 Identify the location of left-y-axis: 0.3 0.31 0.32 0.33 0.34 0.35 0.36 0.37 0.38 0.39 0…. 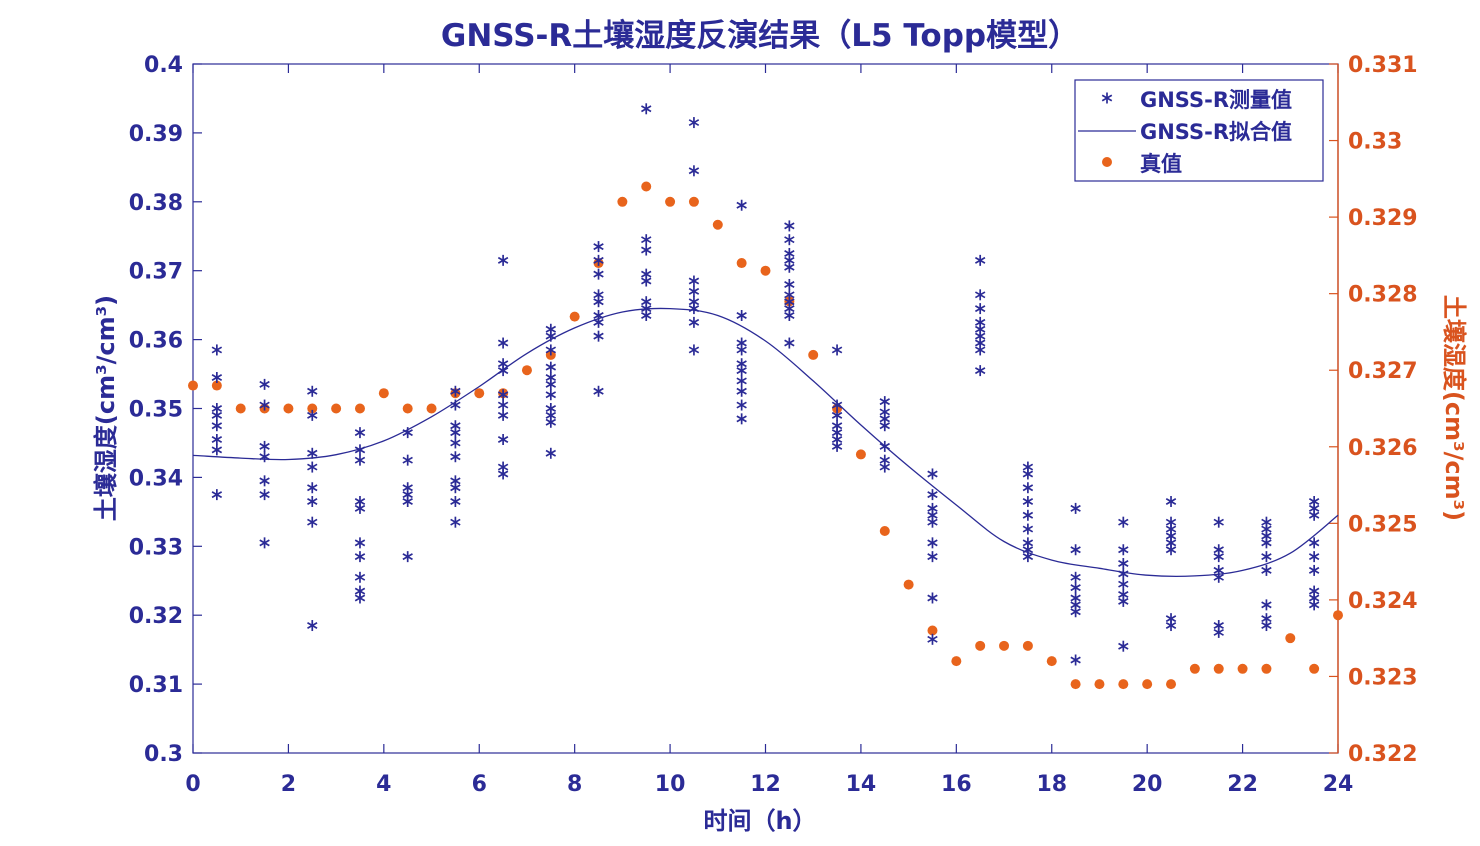
(165, 410).